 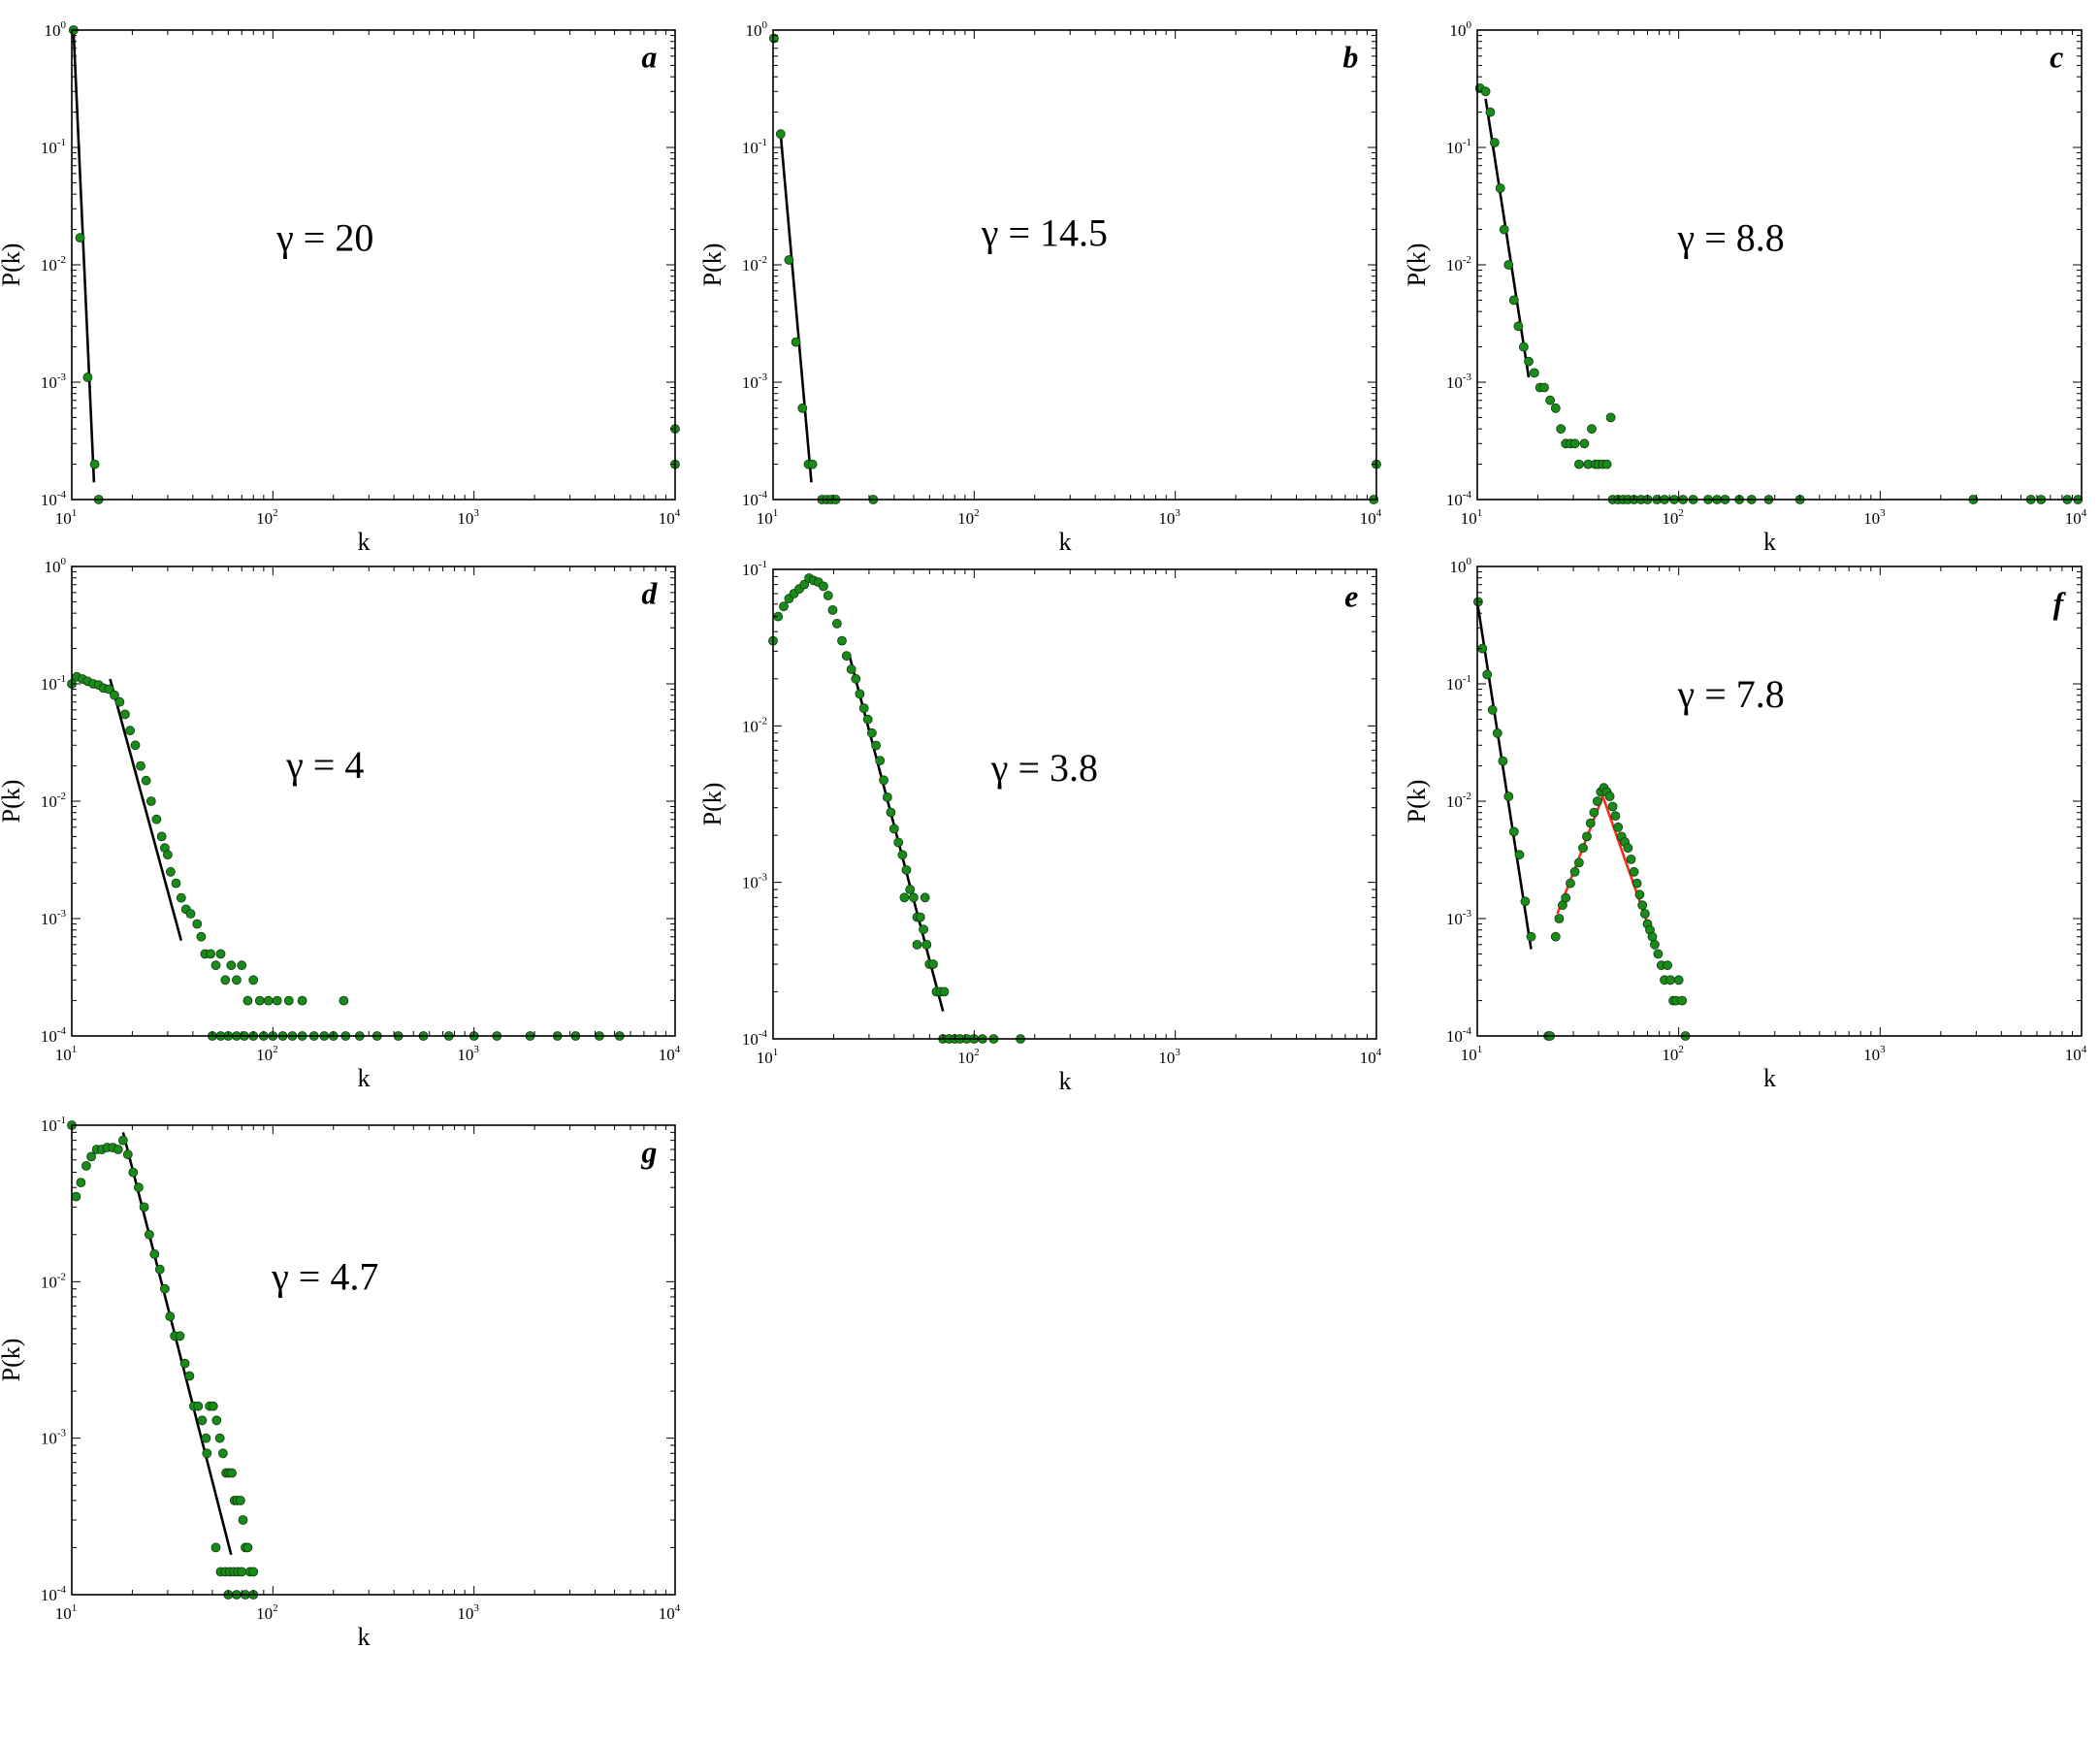 I want to click on x-tick-label: 10¹, so click(x=66, y=1612).